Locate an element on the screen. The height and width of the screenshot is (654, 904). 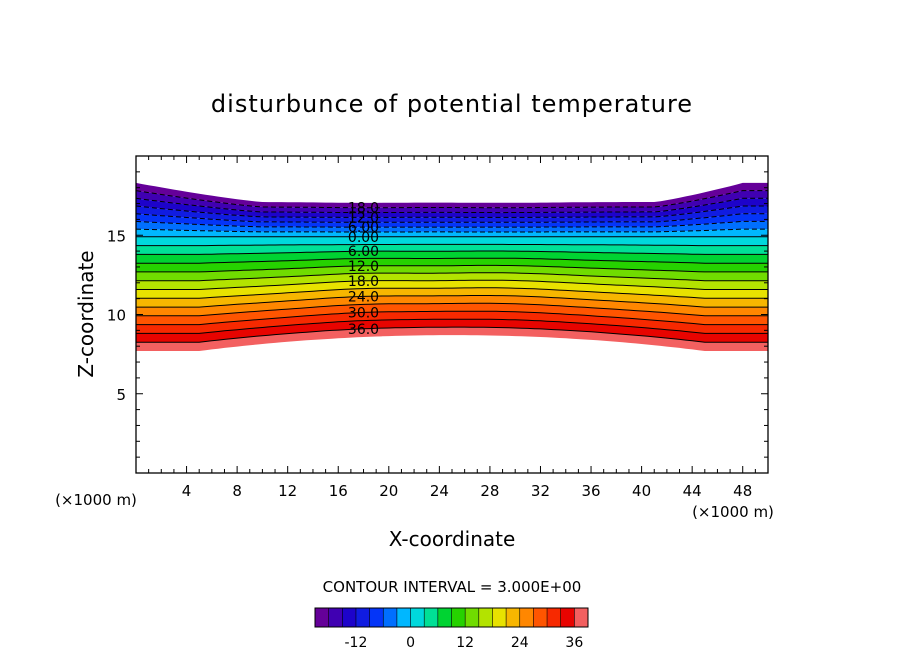
colorbar-tick-label: 36 is located at coordinates (574, 643).